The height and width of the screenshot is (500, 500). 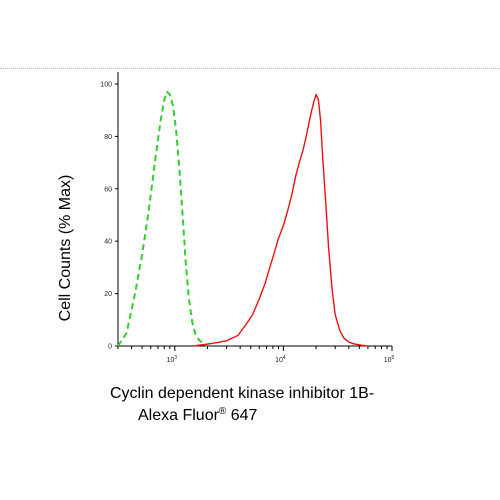 I want to click on y-ticks: 0 20 40 60 80 100, so click(x=109, y=216).